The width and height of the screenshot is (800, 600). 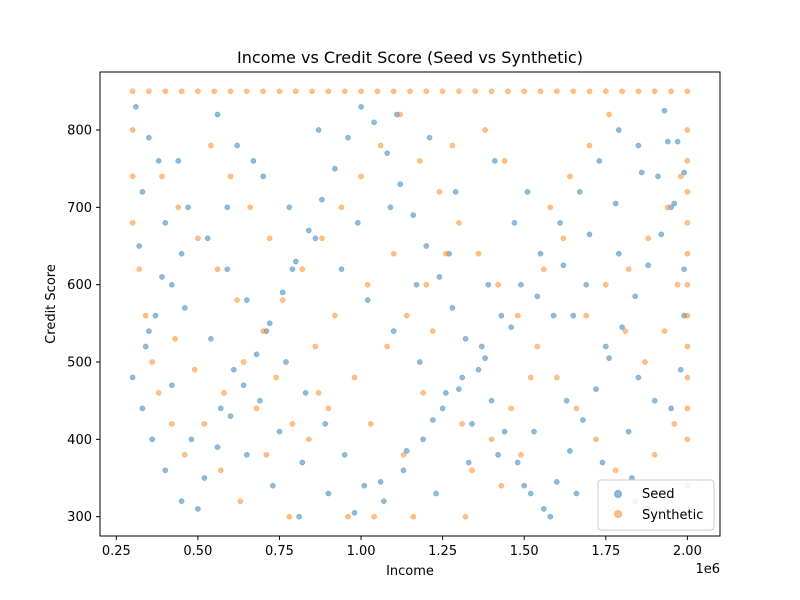 I want to click on y-axis-label: Credit Score, so click(x=51, y=304).